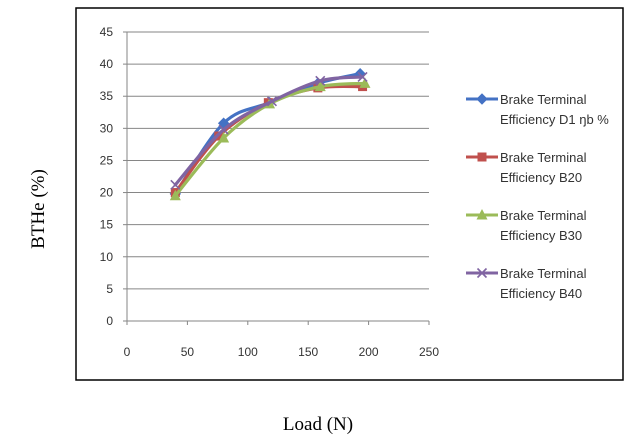  What do you see at coordinates (282, 352) in the screenshot?
I see `x-tick-labels: 0 50 100 150 200 250` at bounding box center [282, 352].